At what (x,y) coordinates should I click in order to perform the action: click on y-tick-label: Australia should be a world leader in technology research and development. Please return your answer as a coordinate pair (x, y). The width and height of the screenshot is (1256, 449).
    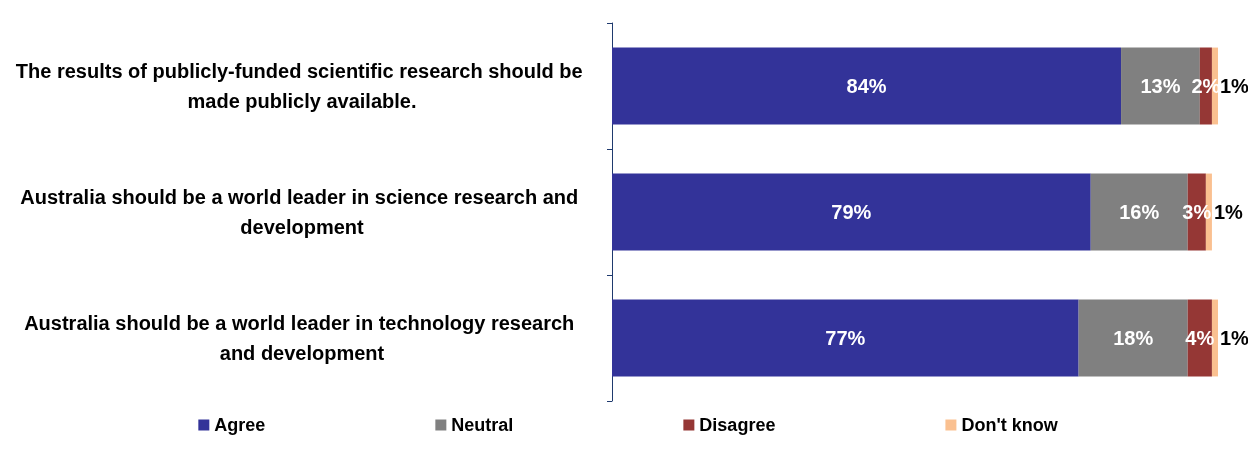
    Looking at the image, I should click on (302, 338).